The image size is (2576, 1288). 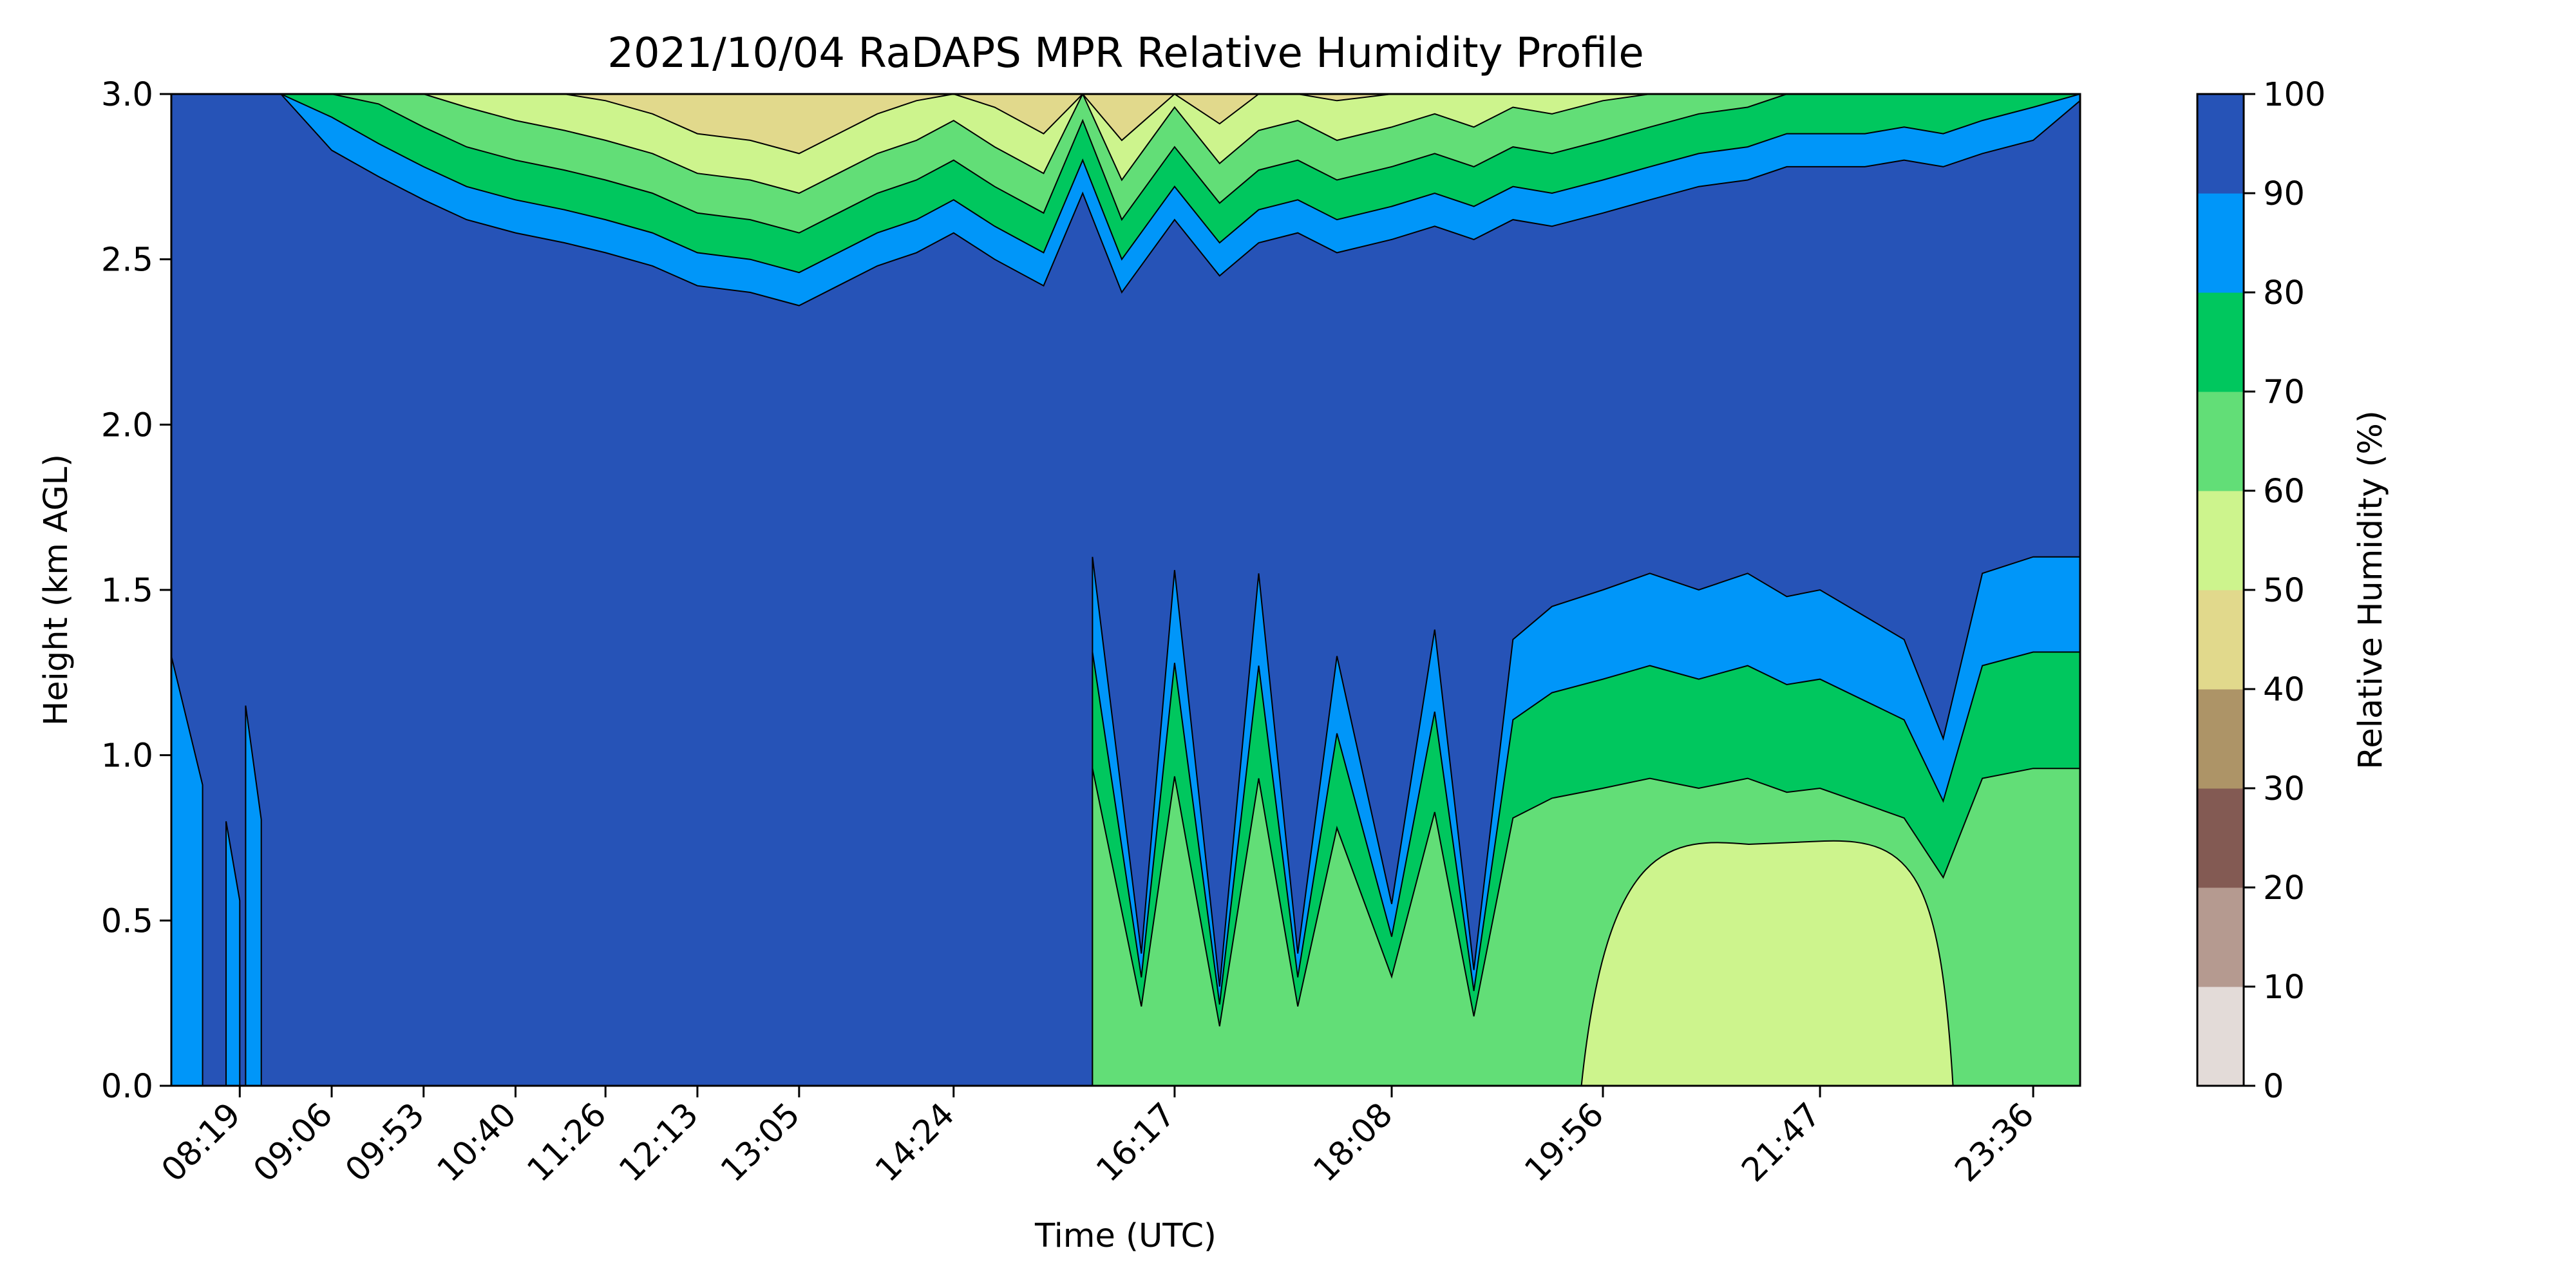 What do you see at coordinates (1995, 1142) in the screenshot?
I see `x-tick-label: 23:36` at bounding box center [1995, 1142].